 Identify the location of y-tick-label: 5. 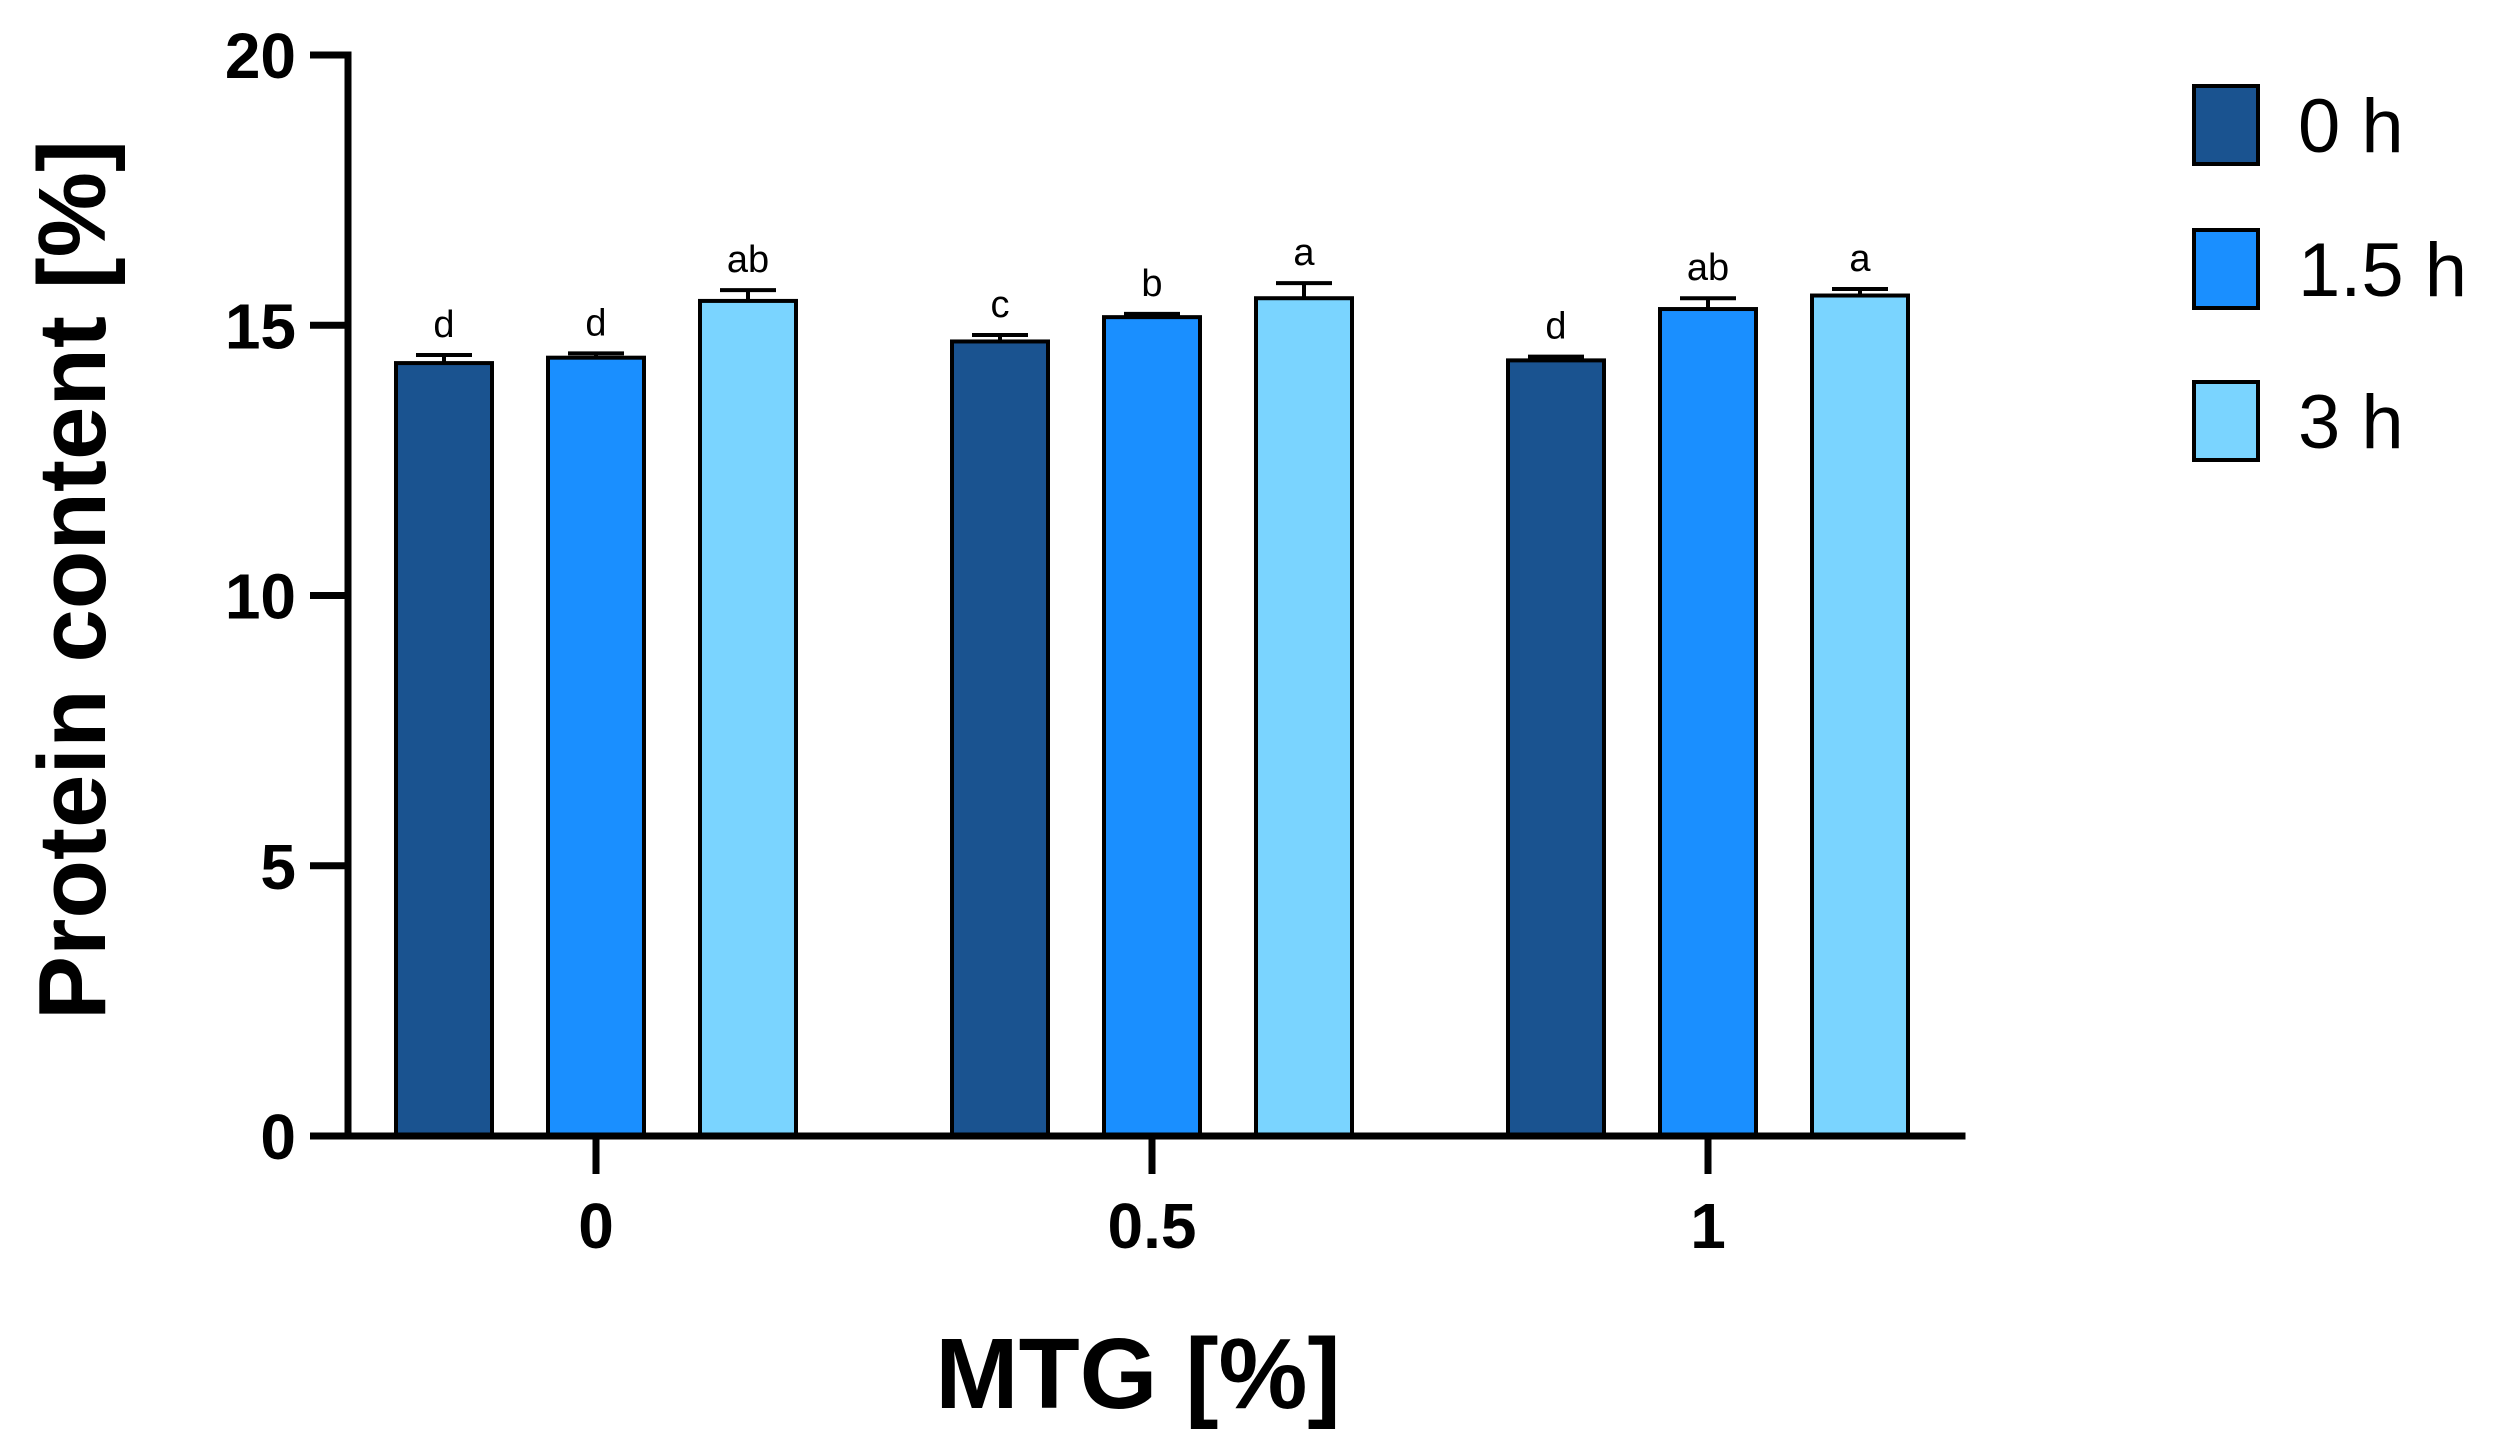
(278, 867).